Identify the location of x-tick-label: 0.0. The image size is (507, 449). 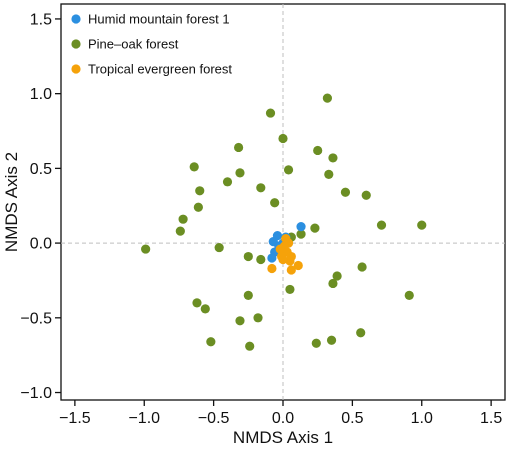
(283, 418).